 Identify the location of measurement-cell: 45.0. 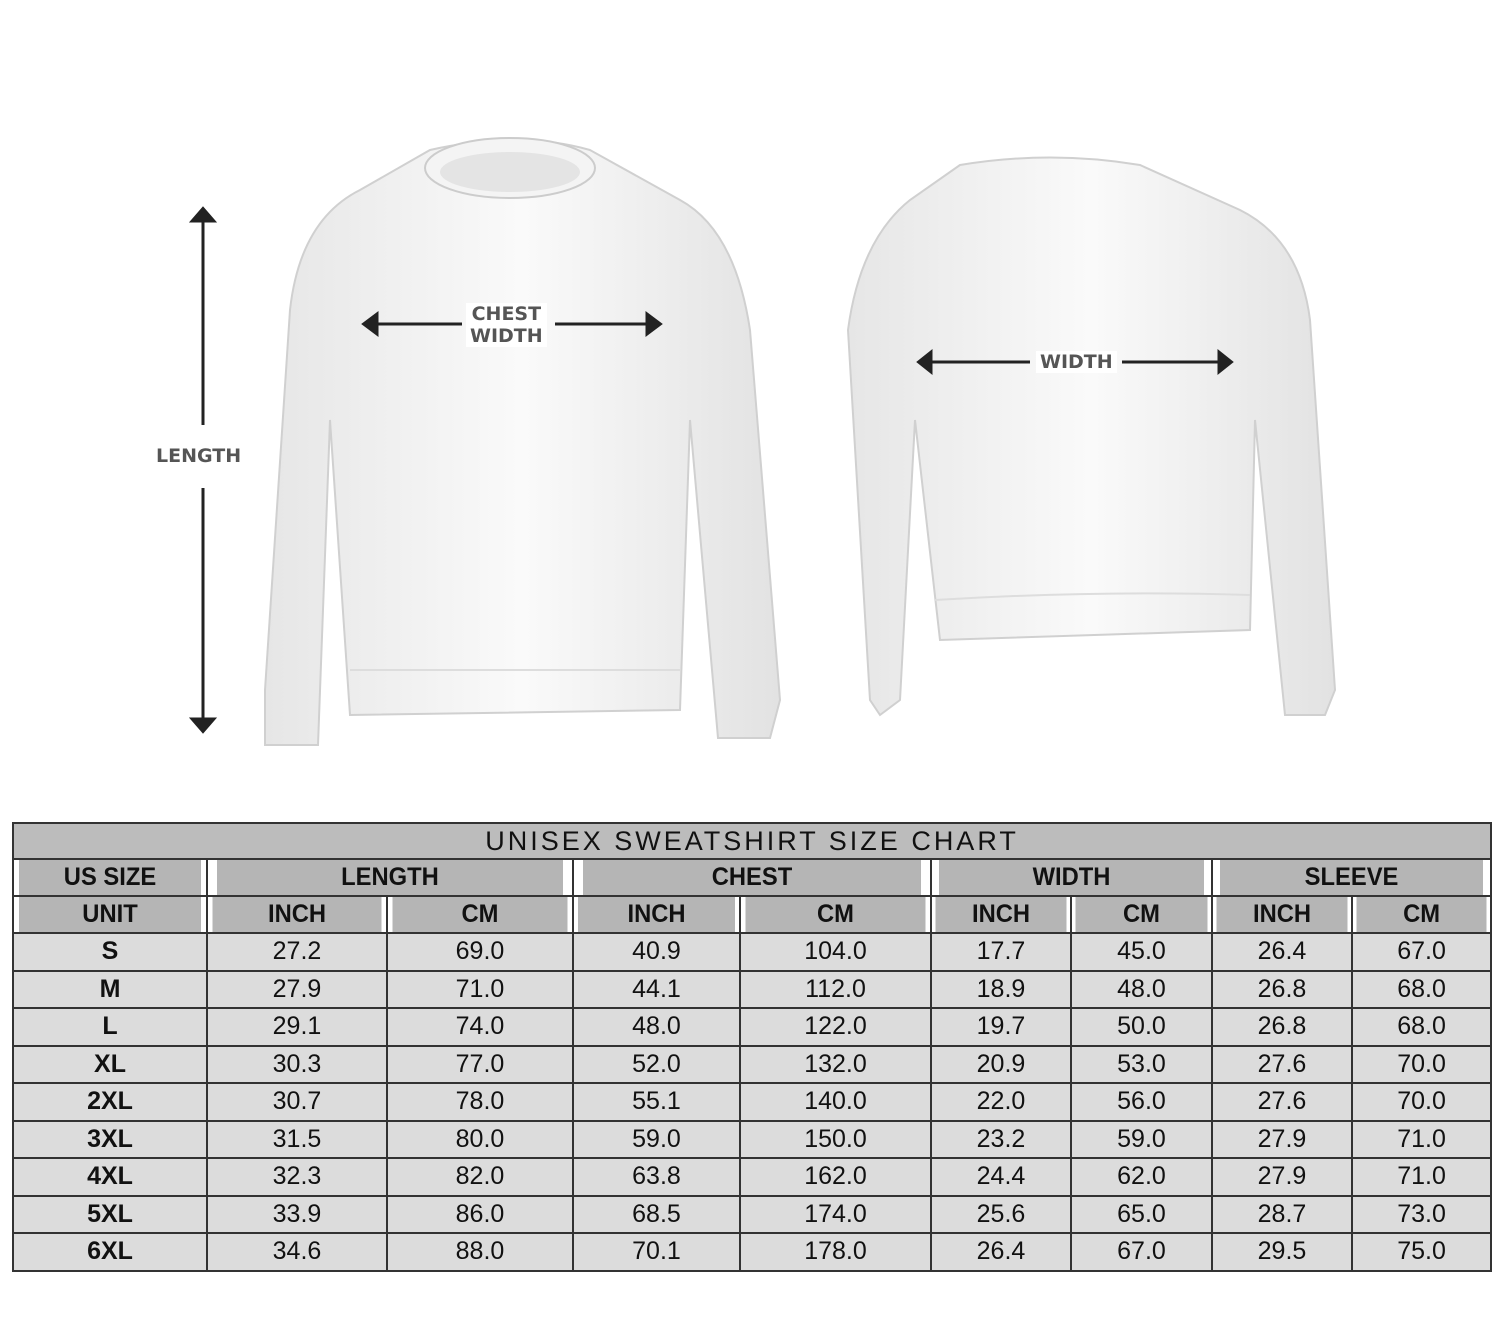
(1141, 952).